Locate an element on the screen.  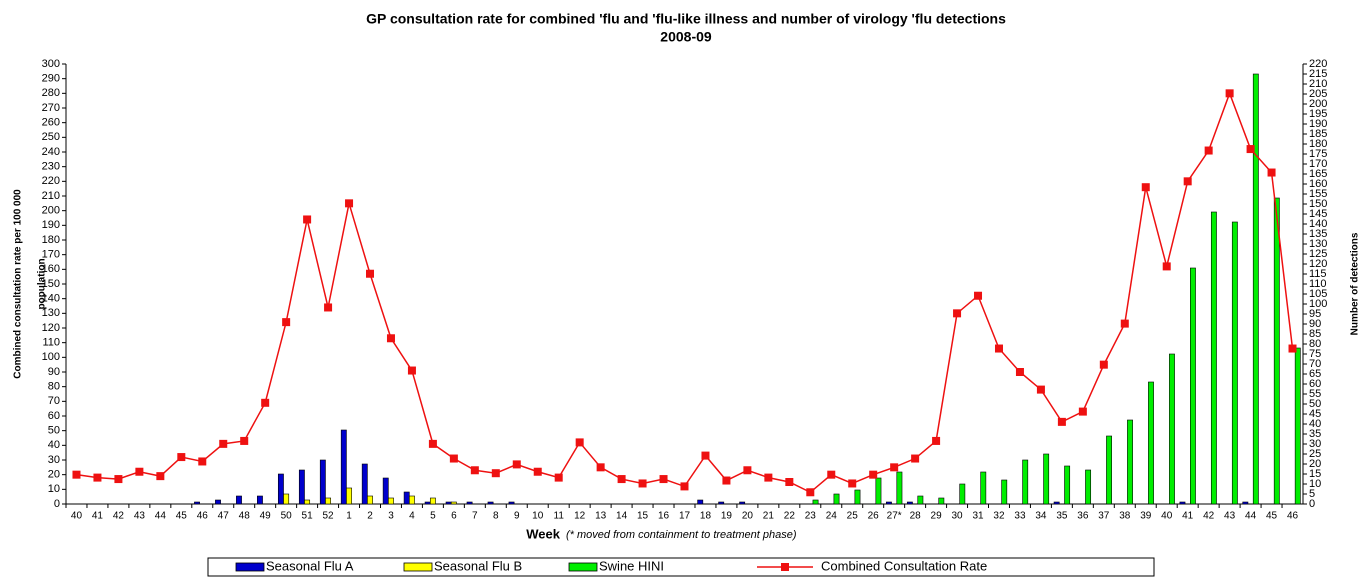
y2-tick-label: 105 is located at coordinates (1318, 294).